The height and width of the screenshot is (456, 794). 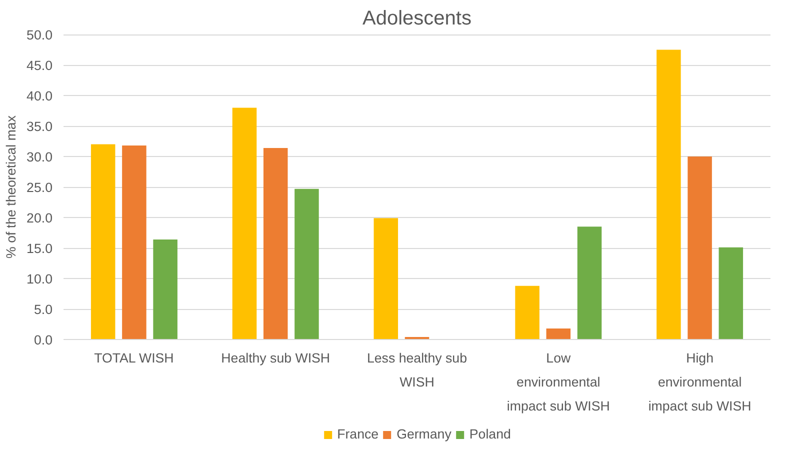 I want to click on y-tick-label: 50.0, so click(x=39, y=35).